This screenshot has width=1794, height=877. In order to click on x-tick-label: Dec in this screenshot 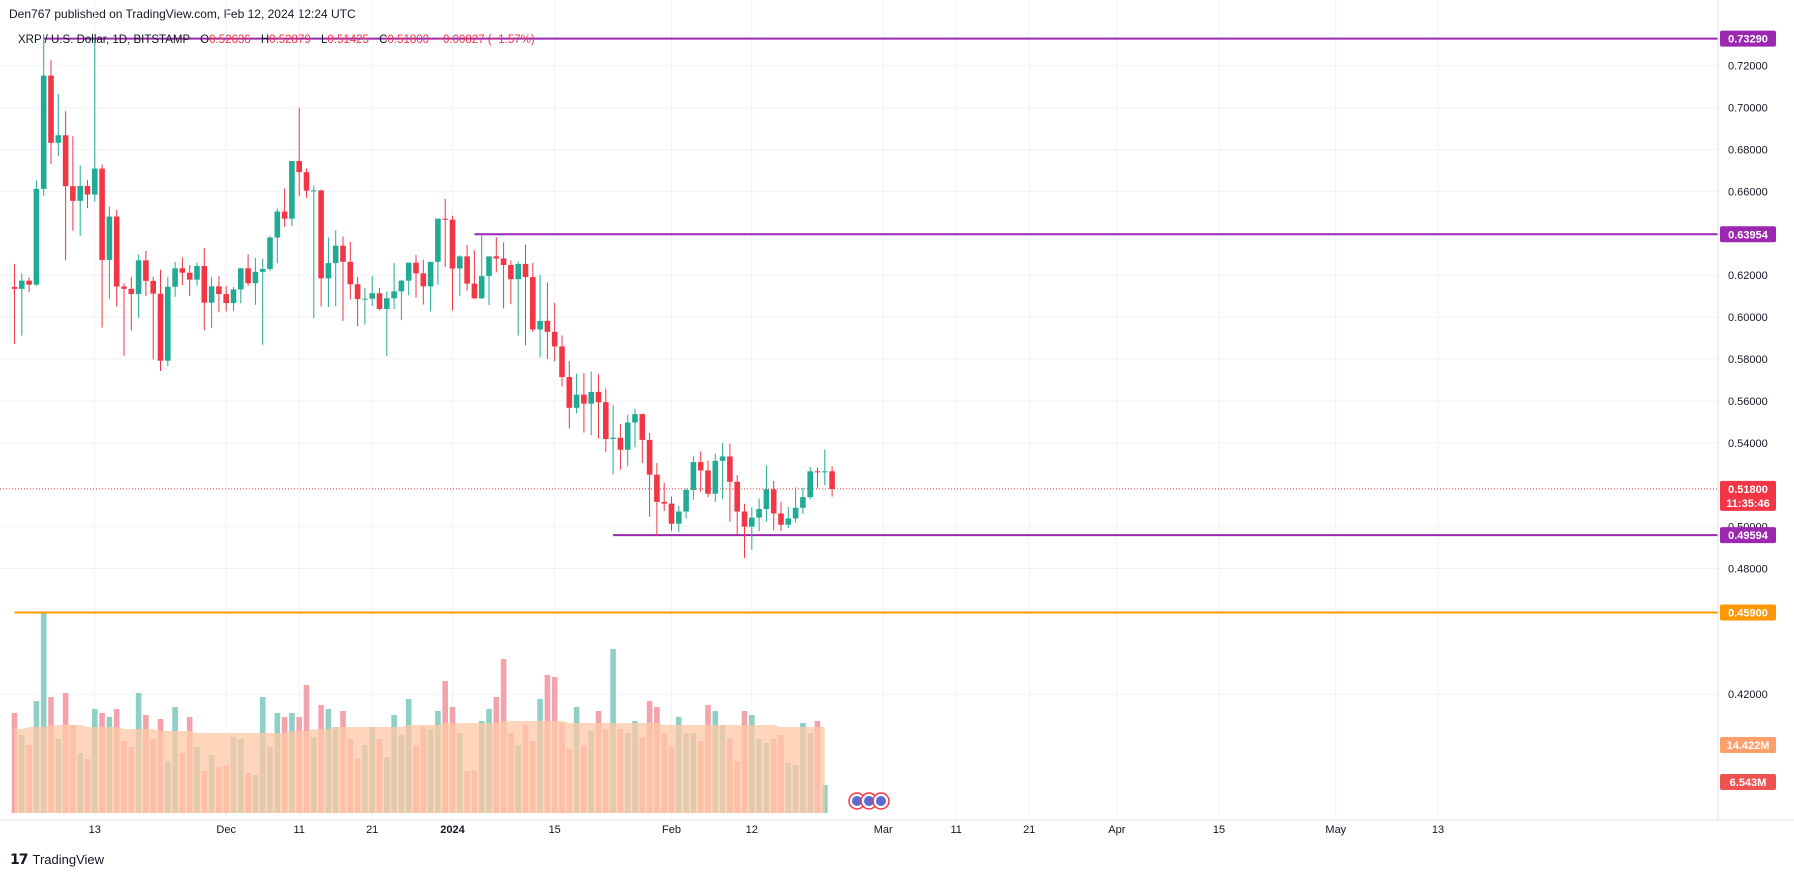, I will do `click(226, 830)`.